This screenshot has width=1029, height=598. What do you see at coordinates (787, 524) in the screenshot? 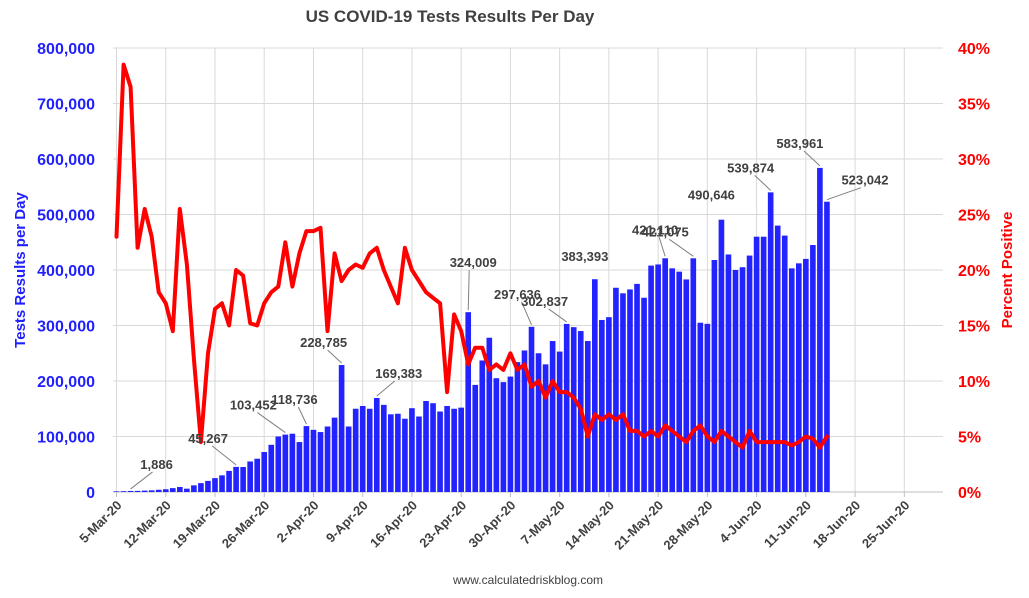
I see `x-tick-label: 11-Jun-20` at bounding box center [787, 524].